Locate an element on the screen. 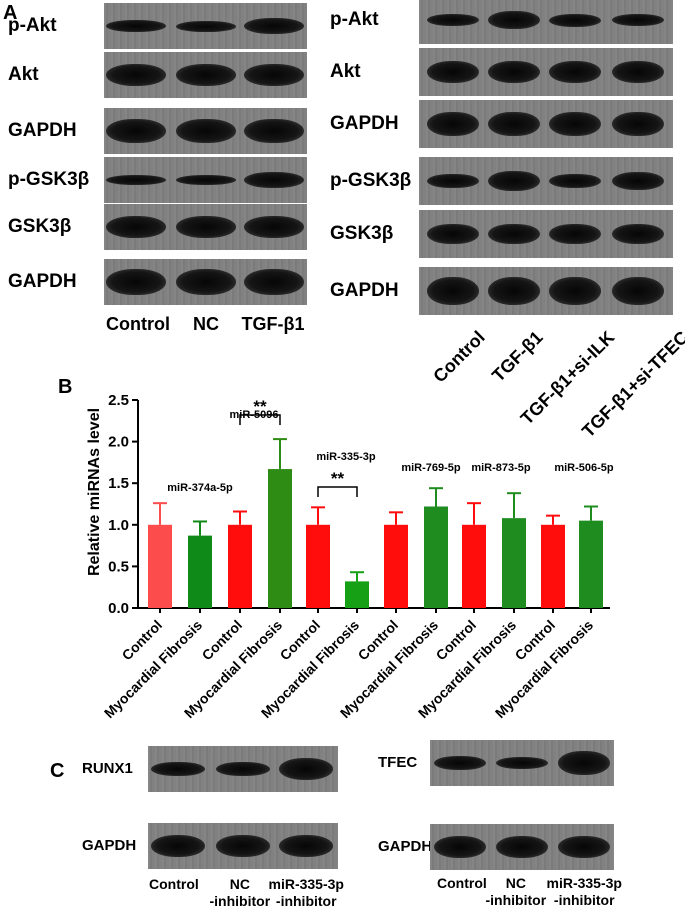 This screenshot has width=685, height=917. y-axis-label: Relative miRNAs level is located at coordinates (94, 492).